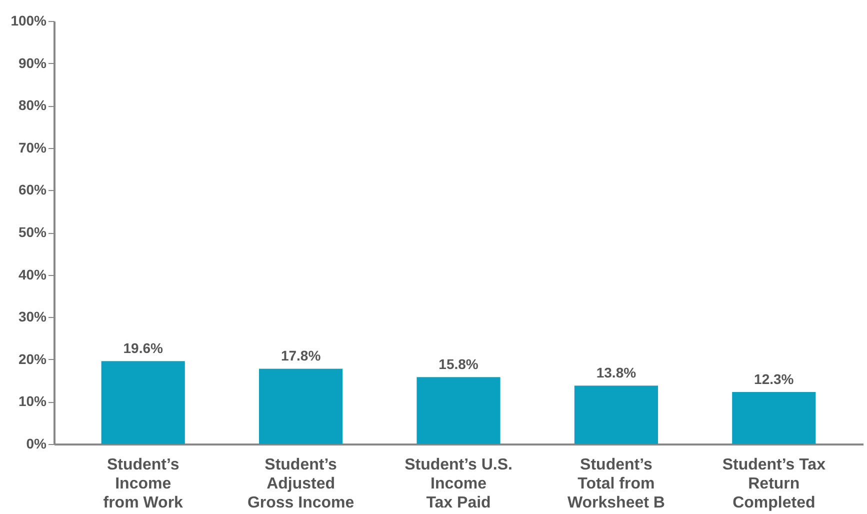  I want to click on y-tick-label: 70%, so click(33, 147).